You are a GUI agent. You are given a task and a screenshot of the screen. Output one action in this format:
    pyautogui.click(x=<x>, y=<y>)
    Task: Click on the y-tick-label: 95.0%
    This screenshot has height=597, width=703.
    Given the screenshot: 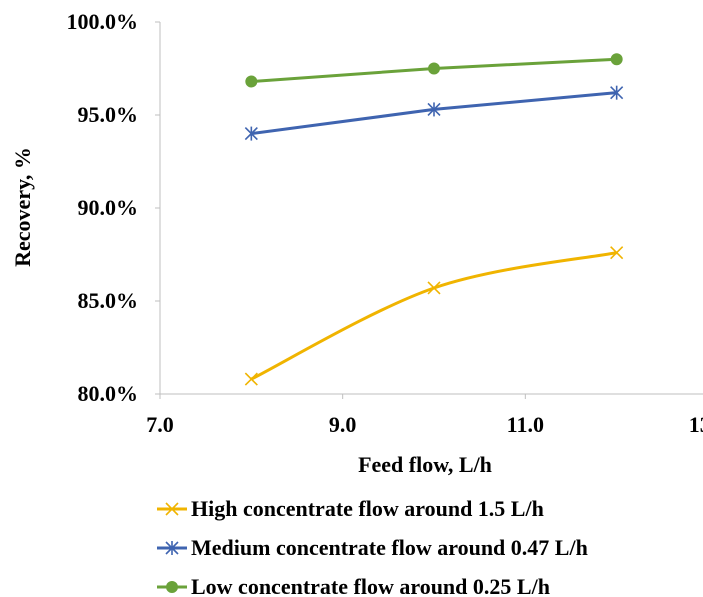 What is the action you would take?
    pyautogui.click(x=108, y=114)
    